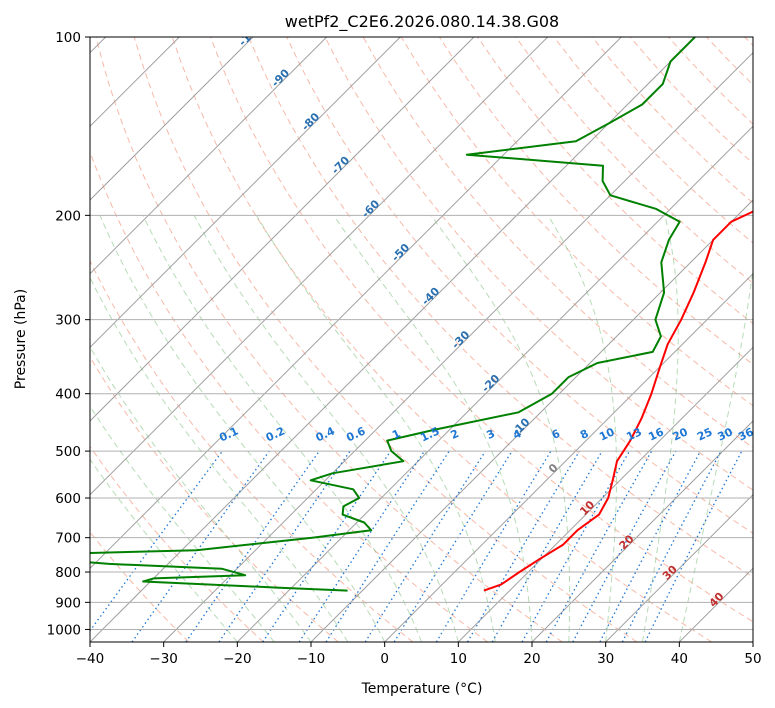 The height and width of the screenshot is (708, 775). What do you see at coordinates (633, 434) in the screenshot?
I see `mixing-ratio-label: 13` at bounding box center [633, 434].